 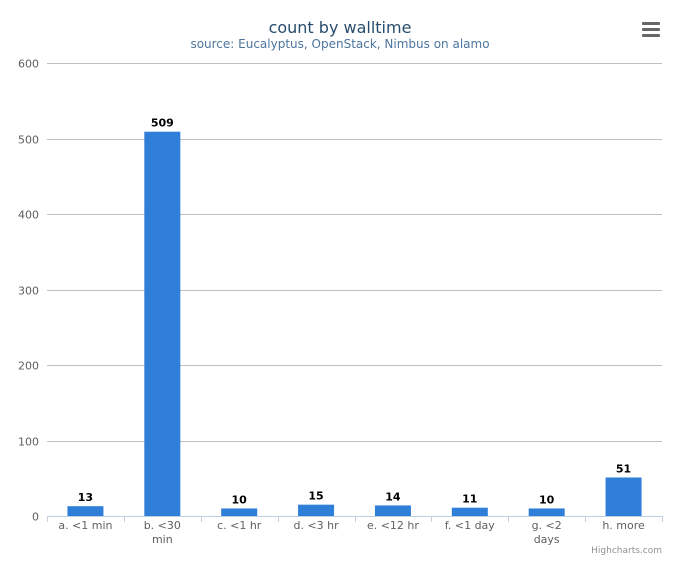 I want to click on x-tick-label: c. <1 hr, so click(x=239, y=525).